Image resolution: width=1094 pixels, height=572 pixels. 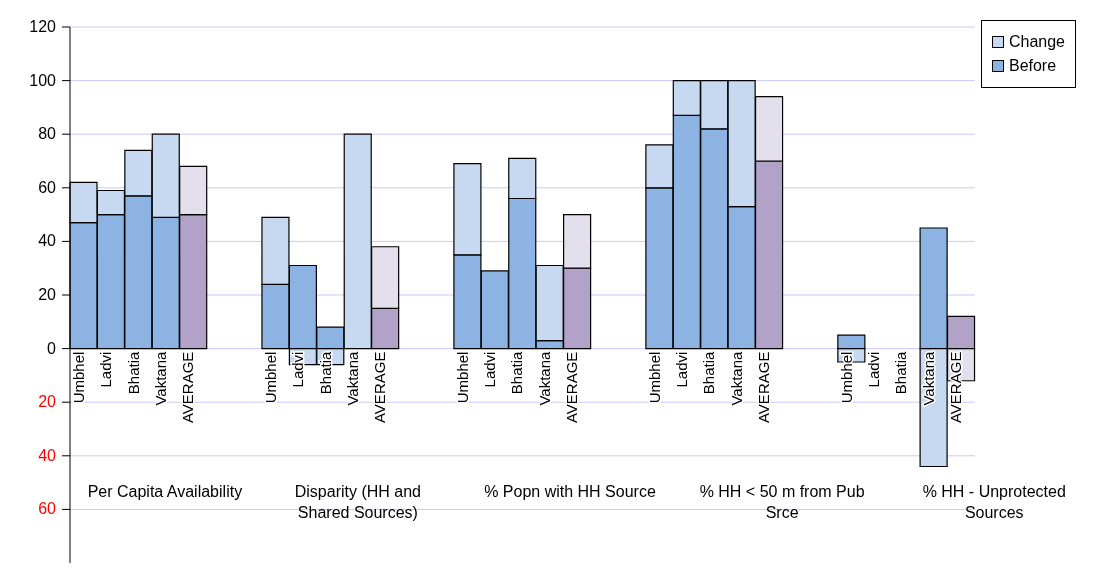 I want to click on y-tick-label: 120, so click(x=43, y=26).